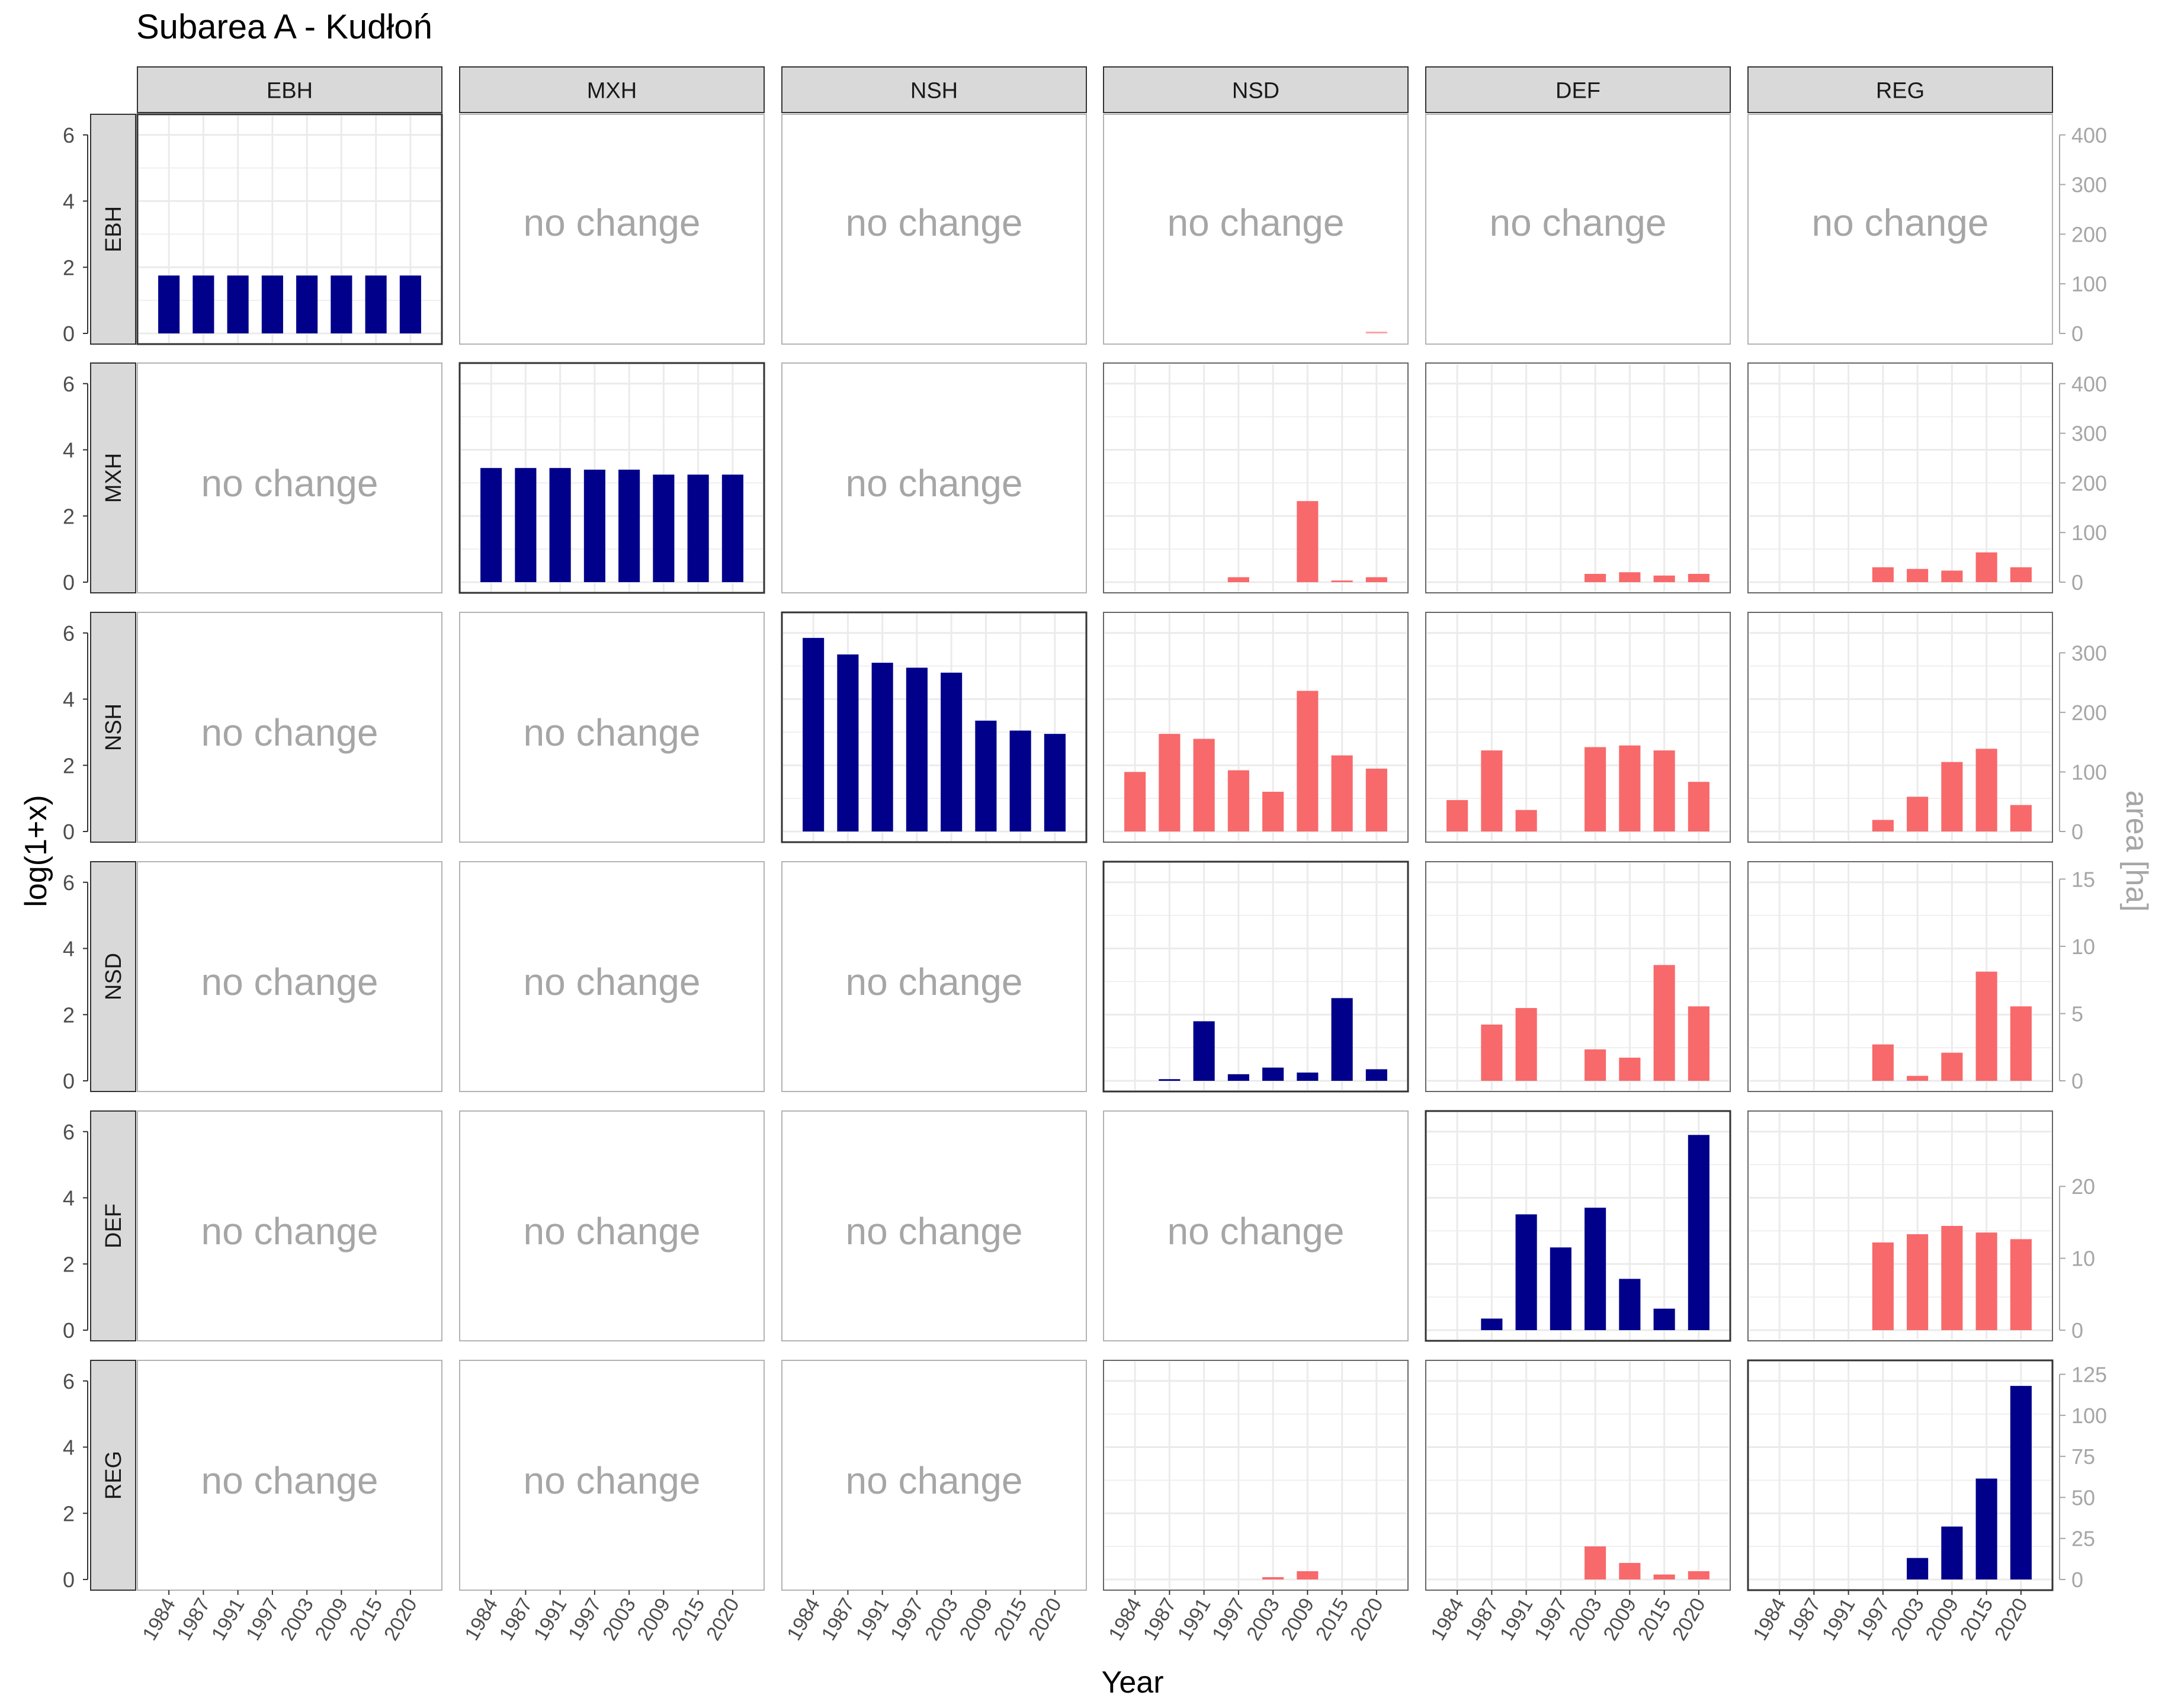  Describe the element at coordinates (1342, 1039) in the screenshot. I see `bar-nsd-nsd-2015` at that location.